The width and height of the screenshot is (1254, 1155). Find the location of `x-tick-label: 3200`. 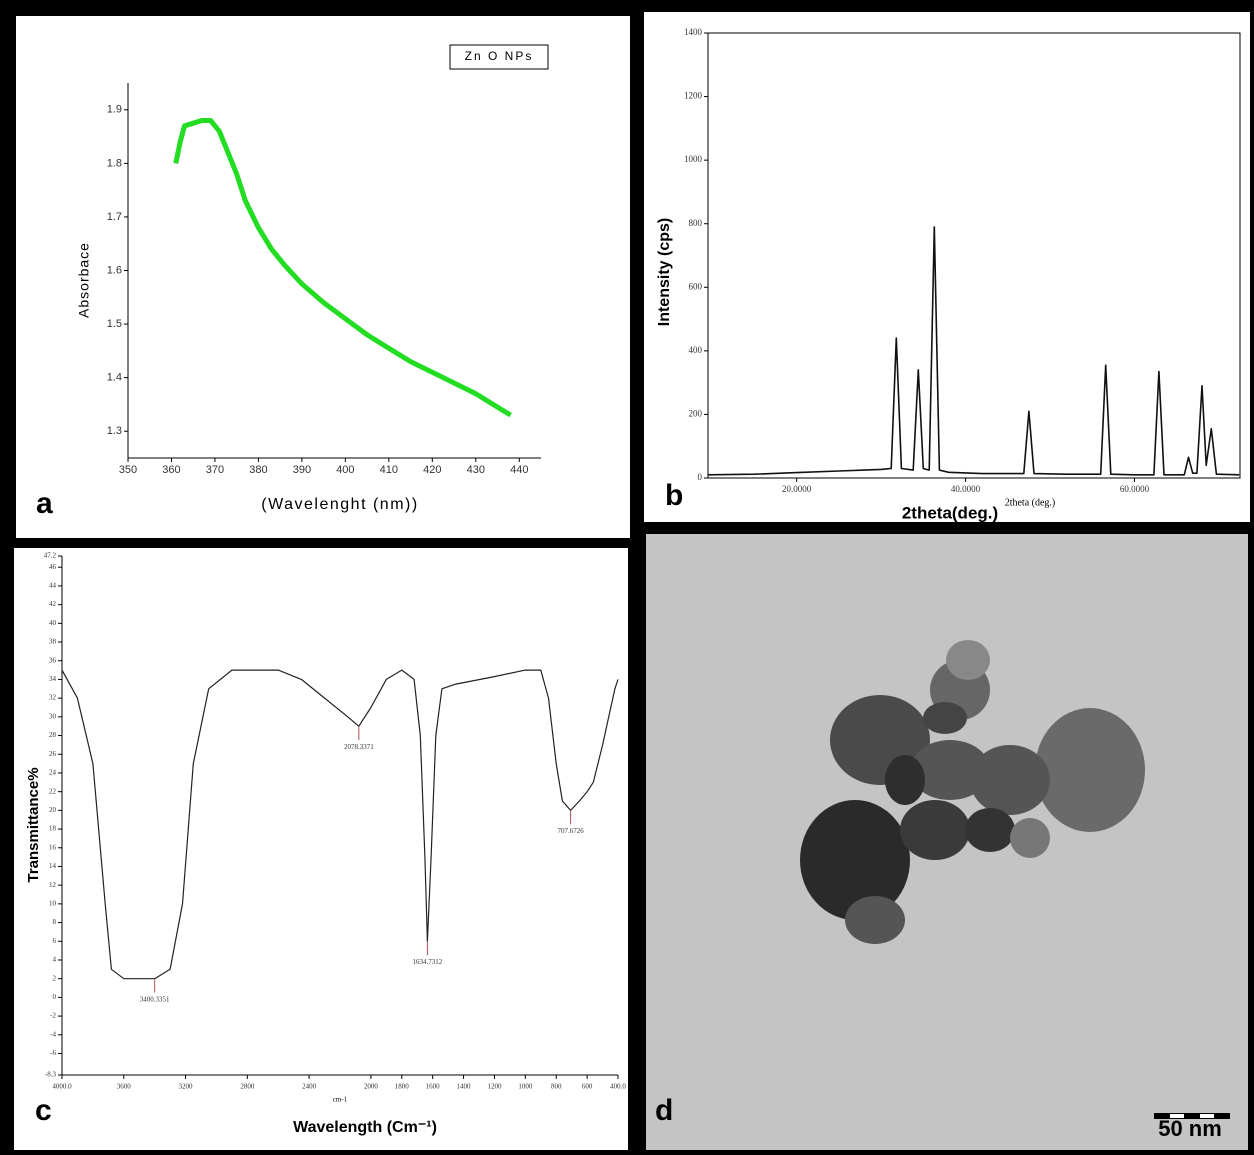

x-tick-label: 3200 is located at coordinates (186, 1087).